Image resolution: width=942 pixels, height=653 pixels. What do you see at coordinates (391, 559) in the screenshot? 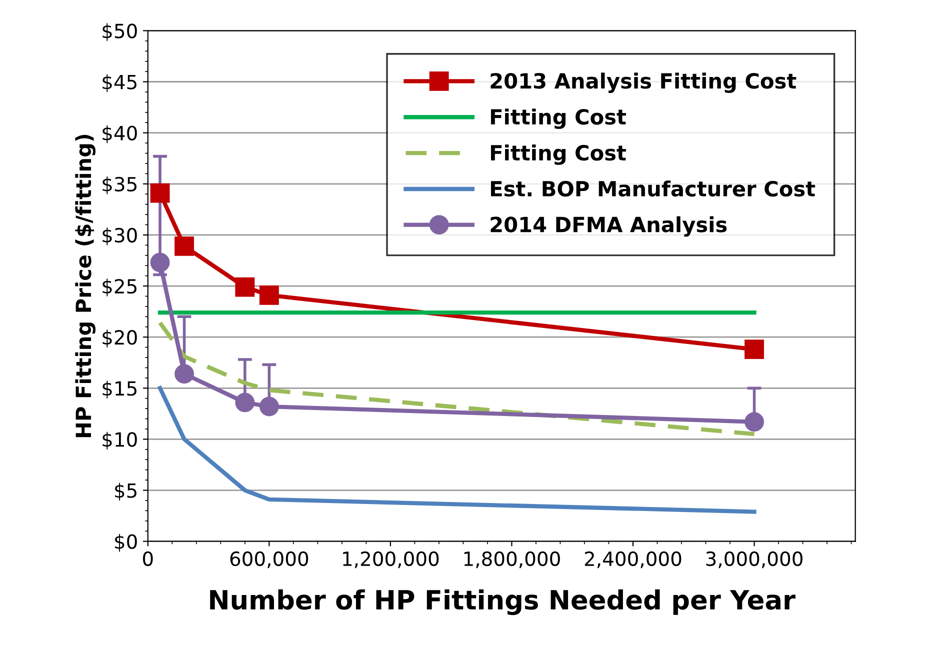
I see `x-tick-label: 1,200,000` at bounding box center [391, 559].